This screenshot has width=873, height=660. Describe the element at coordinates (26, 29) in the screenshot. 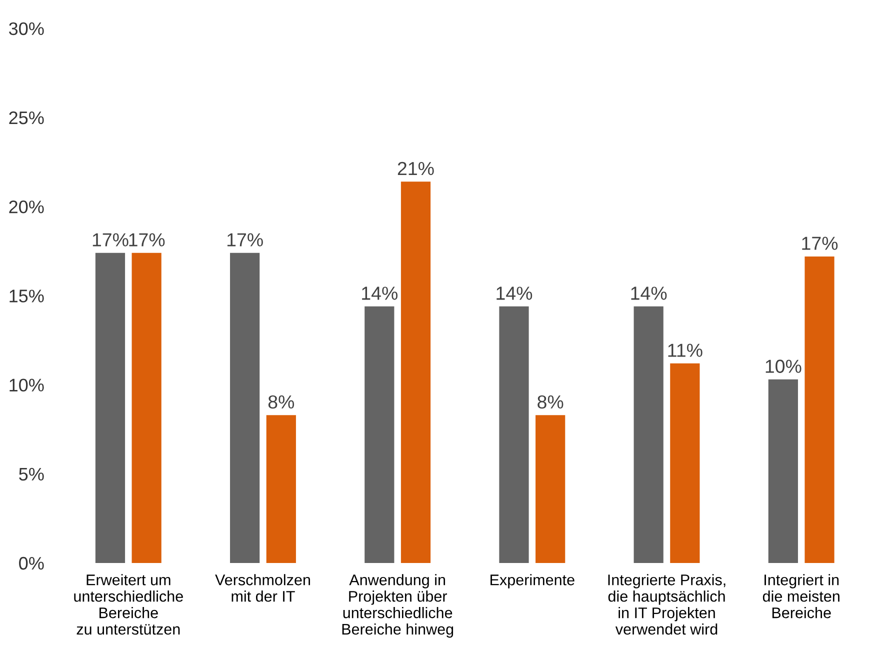

I see `y-tick-label: 30%` at that location.